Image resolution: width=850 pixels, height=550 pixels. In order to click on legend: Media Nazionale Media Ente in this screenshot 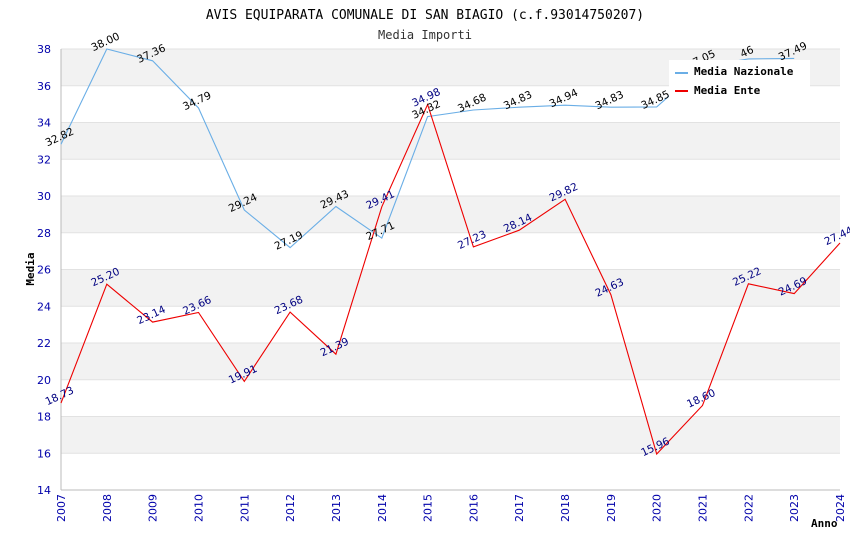, I will do `click(739, 82)`.